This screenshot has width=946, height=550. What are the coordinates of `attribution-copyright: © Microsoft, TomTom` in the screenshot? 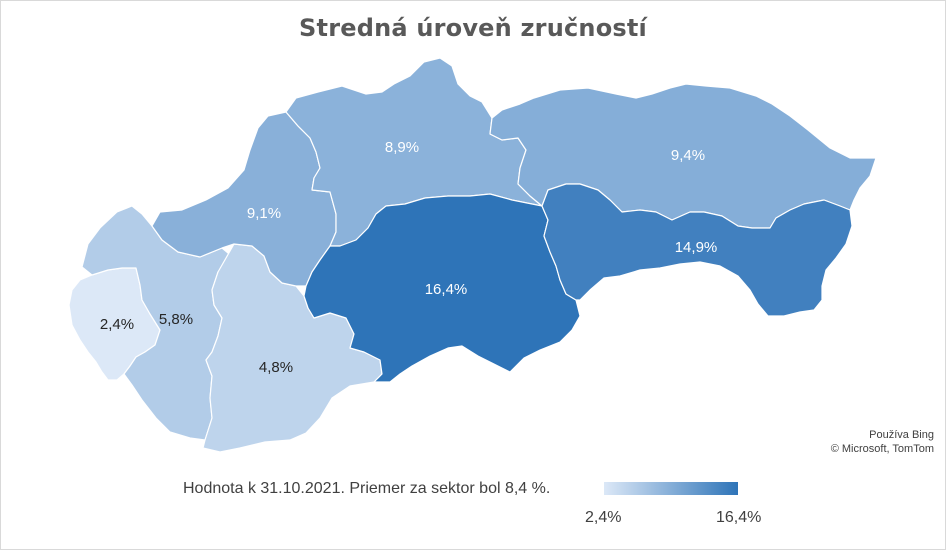 It's located at (882, 449).